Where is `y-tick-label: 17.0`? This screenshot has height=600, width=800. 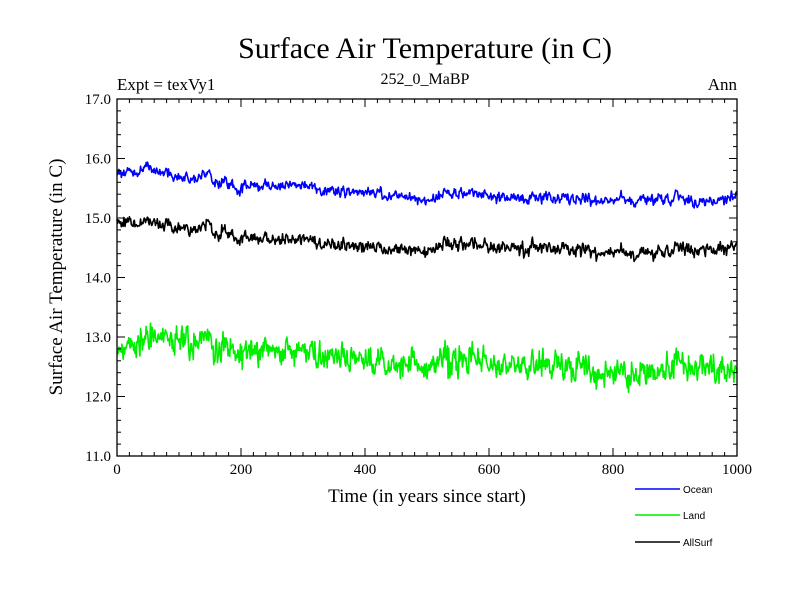 y-tick-label: 17.0 is located at coordinates (98, 100).